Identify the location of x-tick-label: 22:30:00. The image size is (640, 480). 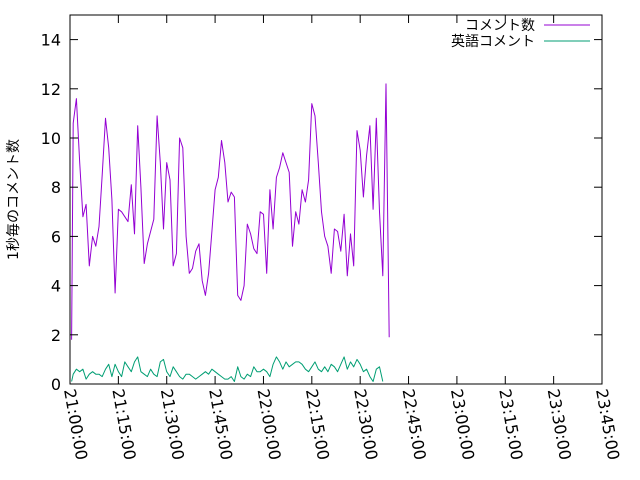
(365, 424).